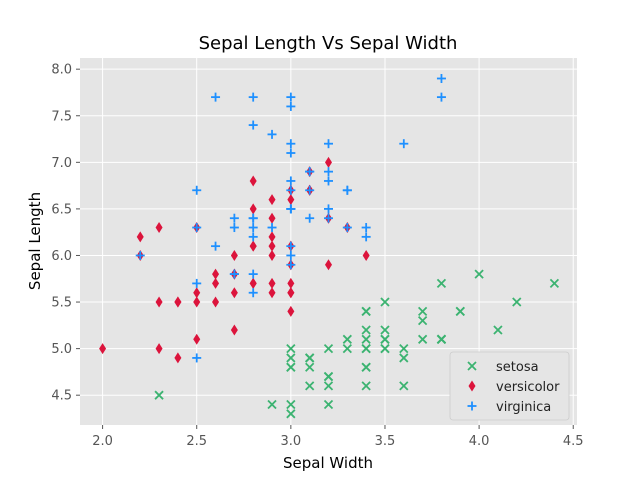 The image size is (640, 480). I want to click on y-tick-label: 4.5, so click(61, 396).